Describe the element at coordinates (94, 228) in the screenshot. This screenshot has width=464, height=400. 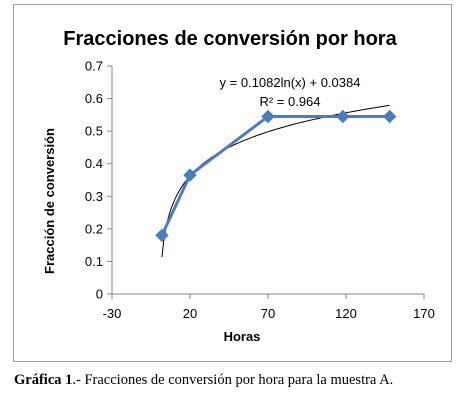
I see `y-tick-label: 0.2` at that location.